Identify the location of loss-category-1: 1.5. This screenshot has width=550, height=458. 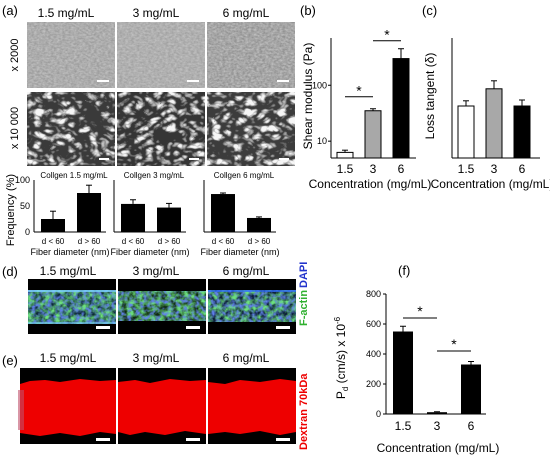
(466, 169).